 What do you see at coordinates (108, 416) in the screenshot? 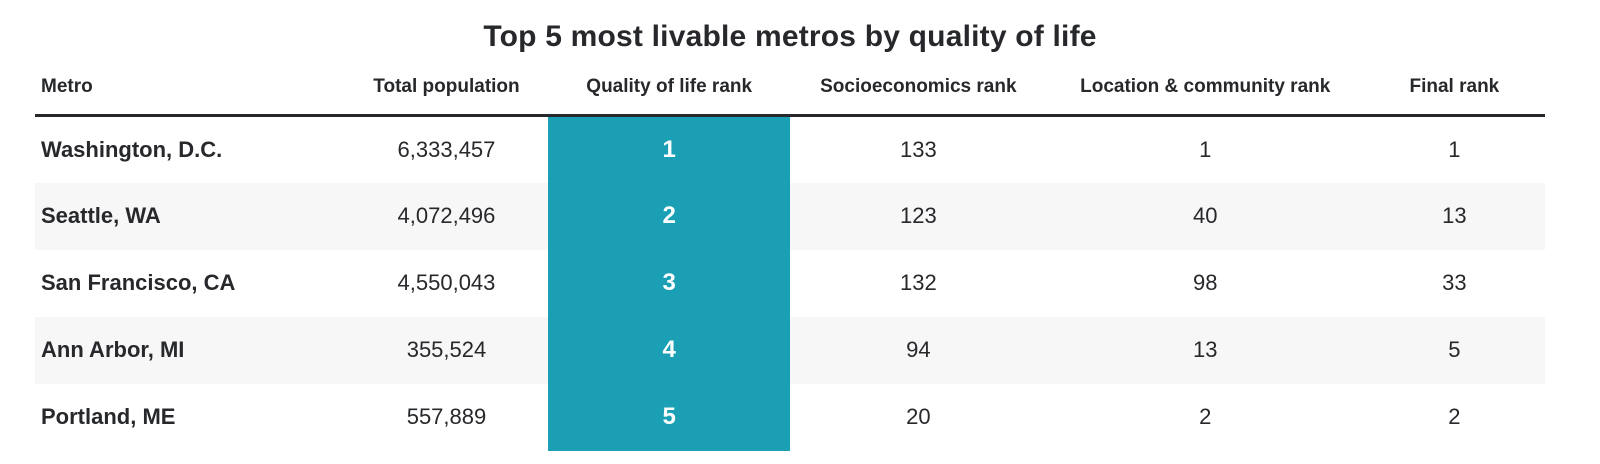
I see `metro-cell: Portland, ME` at bounding box center [108, 416].